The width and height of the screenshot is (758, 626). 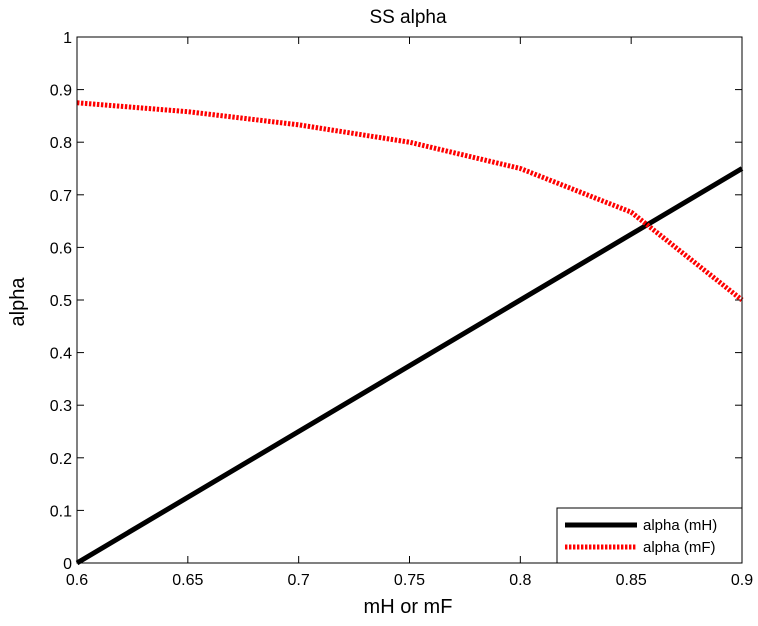 What do you see at coordinates (187, 580) in the screenshot?
I see `x-tick-label: 0.65` at bounding box center [187, 580].